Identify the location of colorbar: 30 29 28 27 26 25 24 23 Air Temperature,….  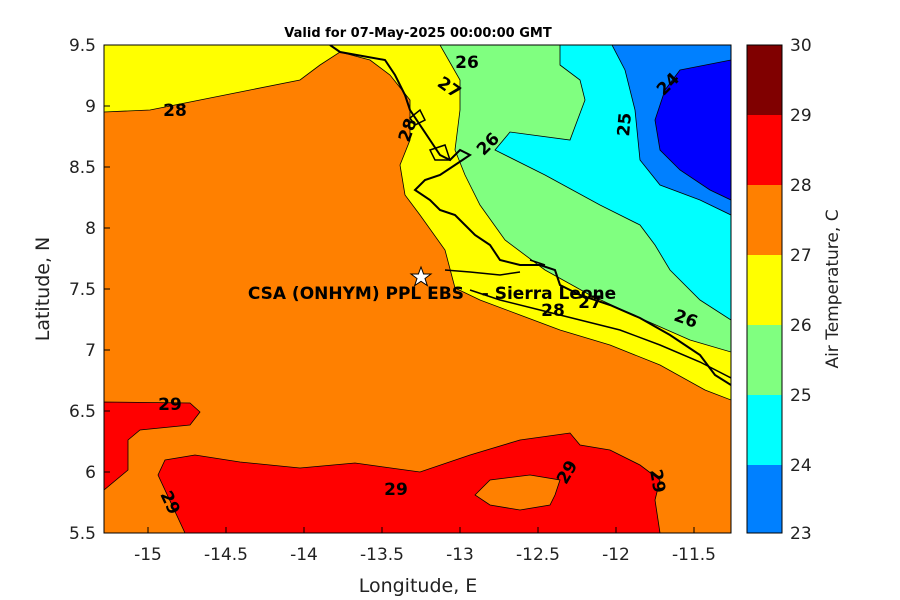
(794, 290).